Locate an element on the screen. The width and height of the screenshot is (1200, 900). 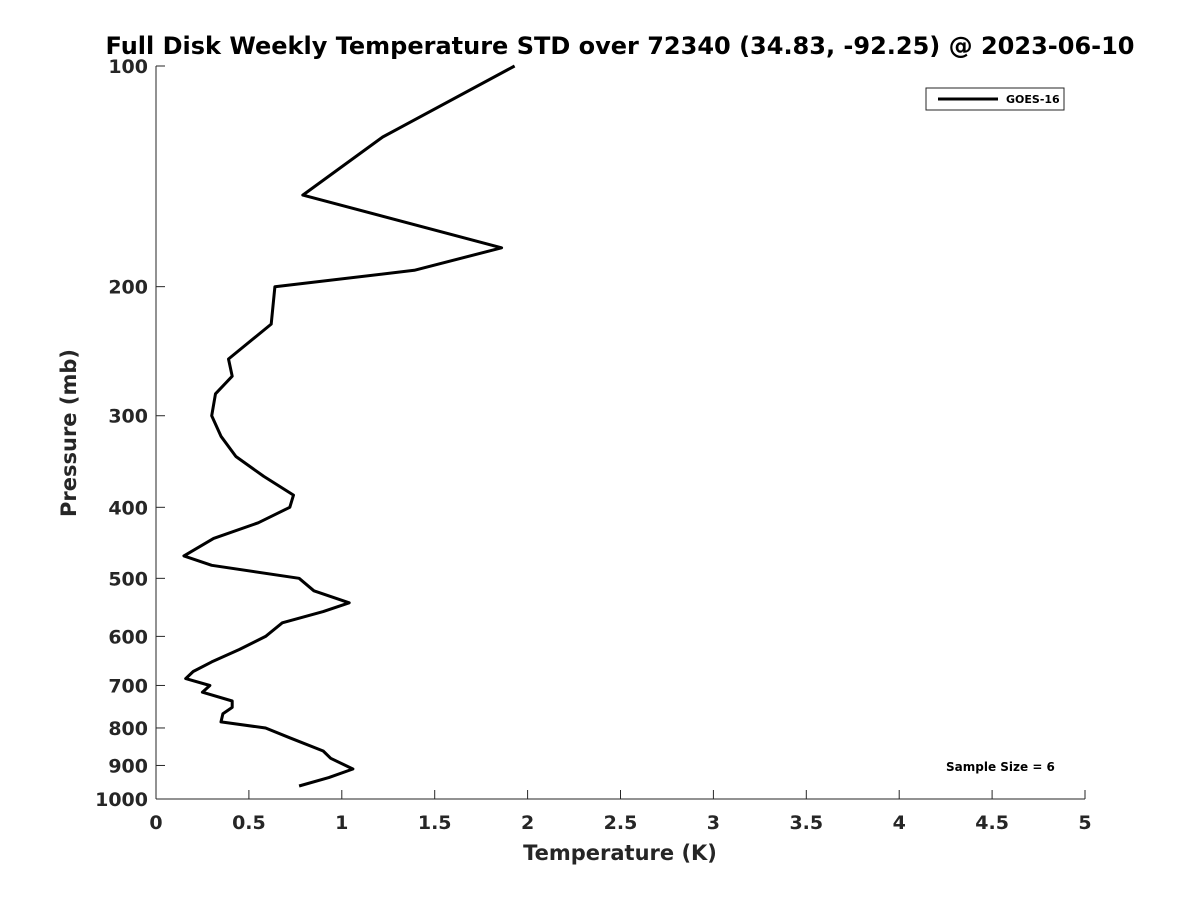
x-tick-label: 1.5 is located at coordinates (435, 823).